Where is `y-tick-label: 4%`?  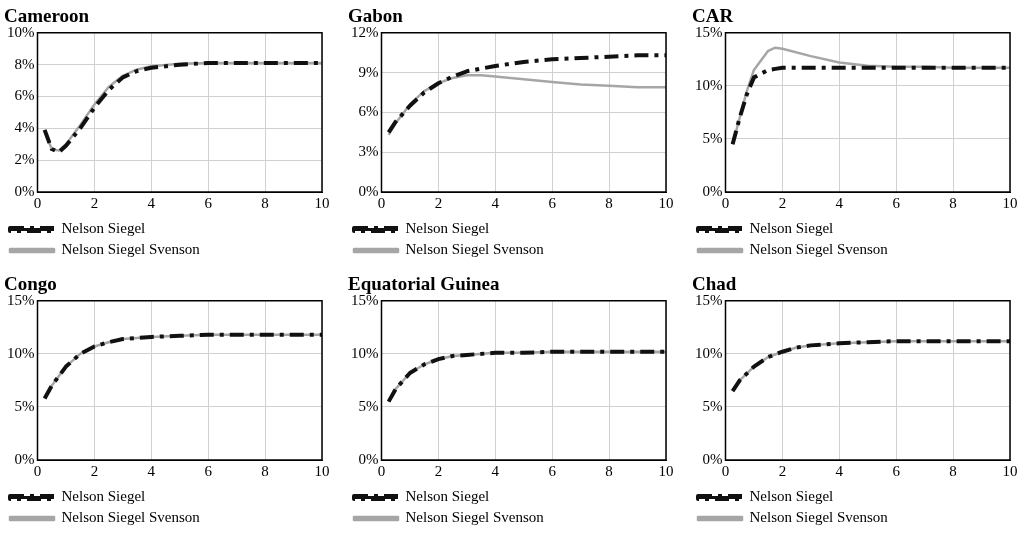
y-tick-label: 4% is located at coordinates (24, 127).